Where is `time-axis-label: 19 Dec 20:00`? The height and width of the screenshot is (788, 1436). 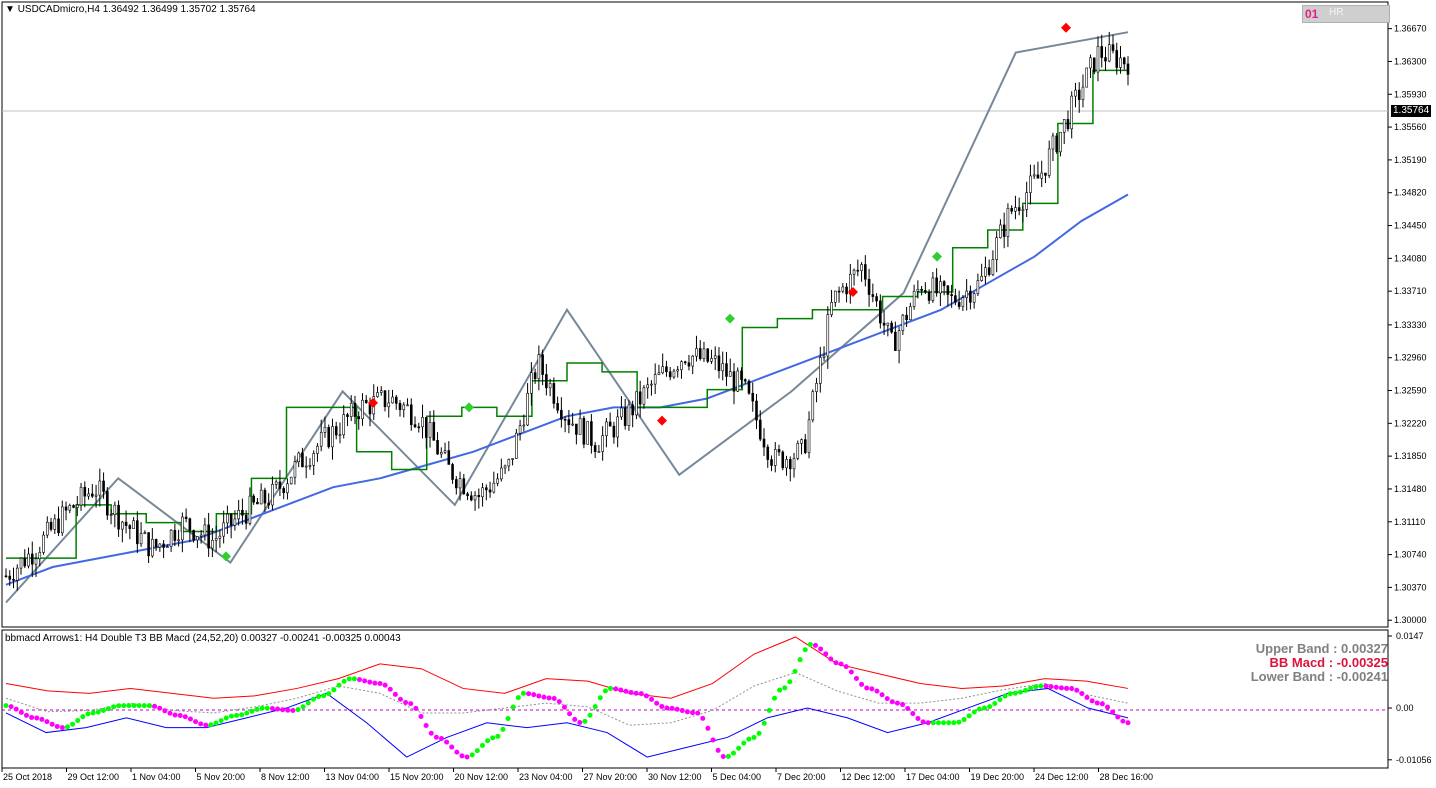 time-axis-label: 19 Dec 20:00 is located at coordinates (998, 777).